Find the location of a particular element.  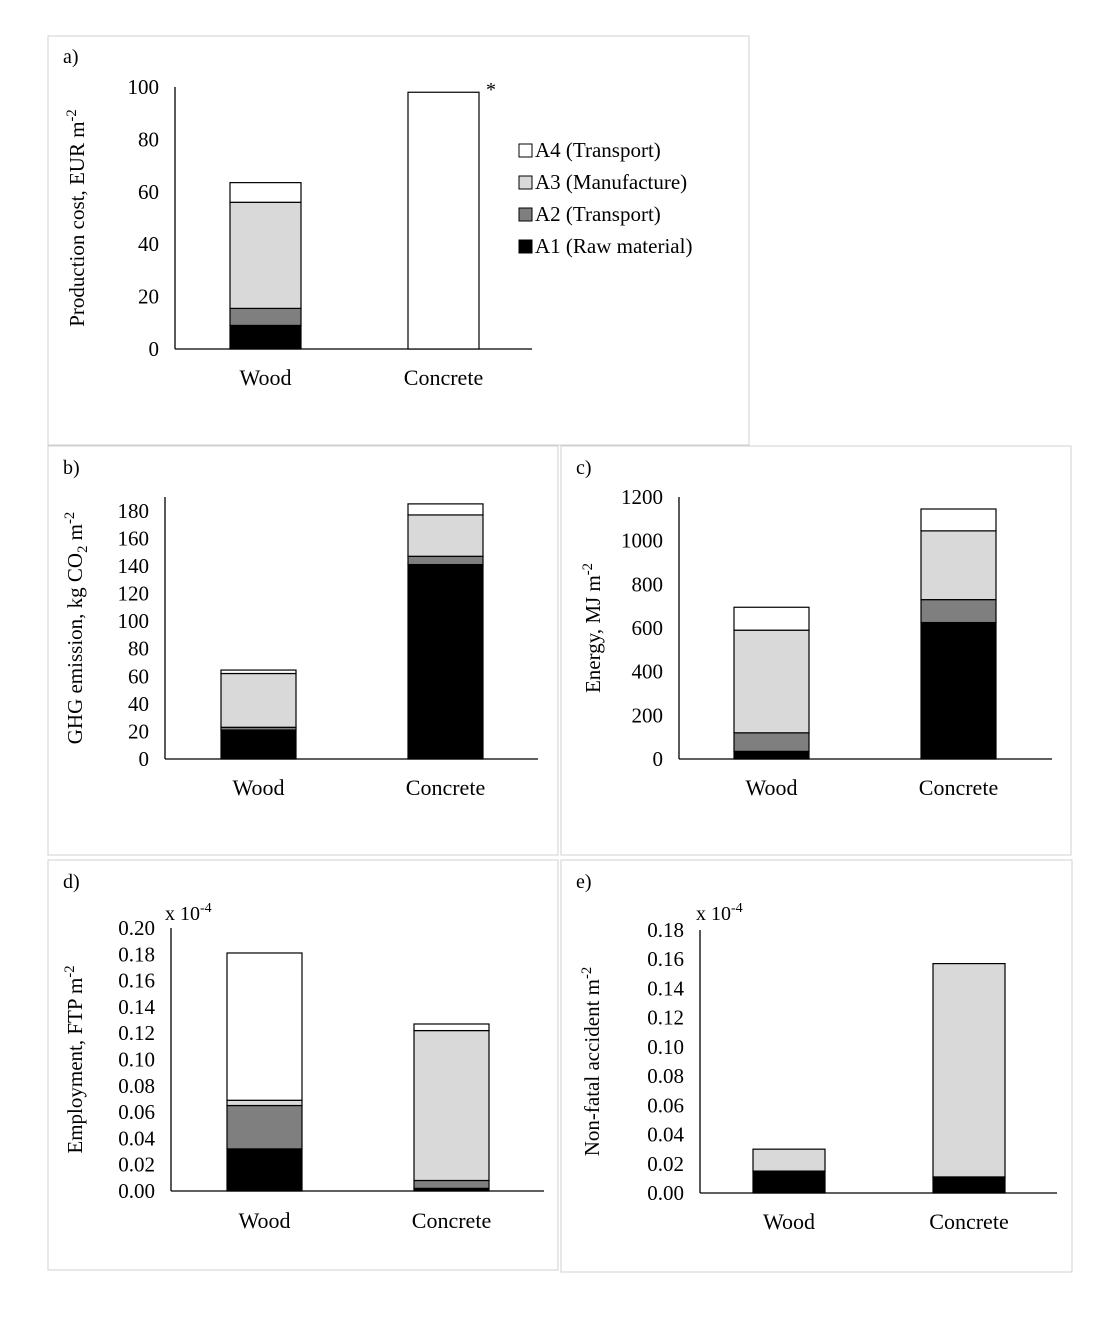

panel-c-frame is located at coordinates (816, 650).